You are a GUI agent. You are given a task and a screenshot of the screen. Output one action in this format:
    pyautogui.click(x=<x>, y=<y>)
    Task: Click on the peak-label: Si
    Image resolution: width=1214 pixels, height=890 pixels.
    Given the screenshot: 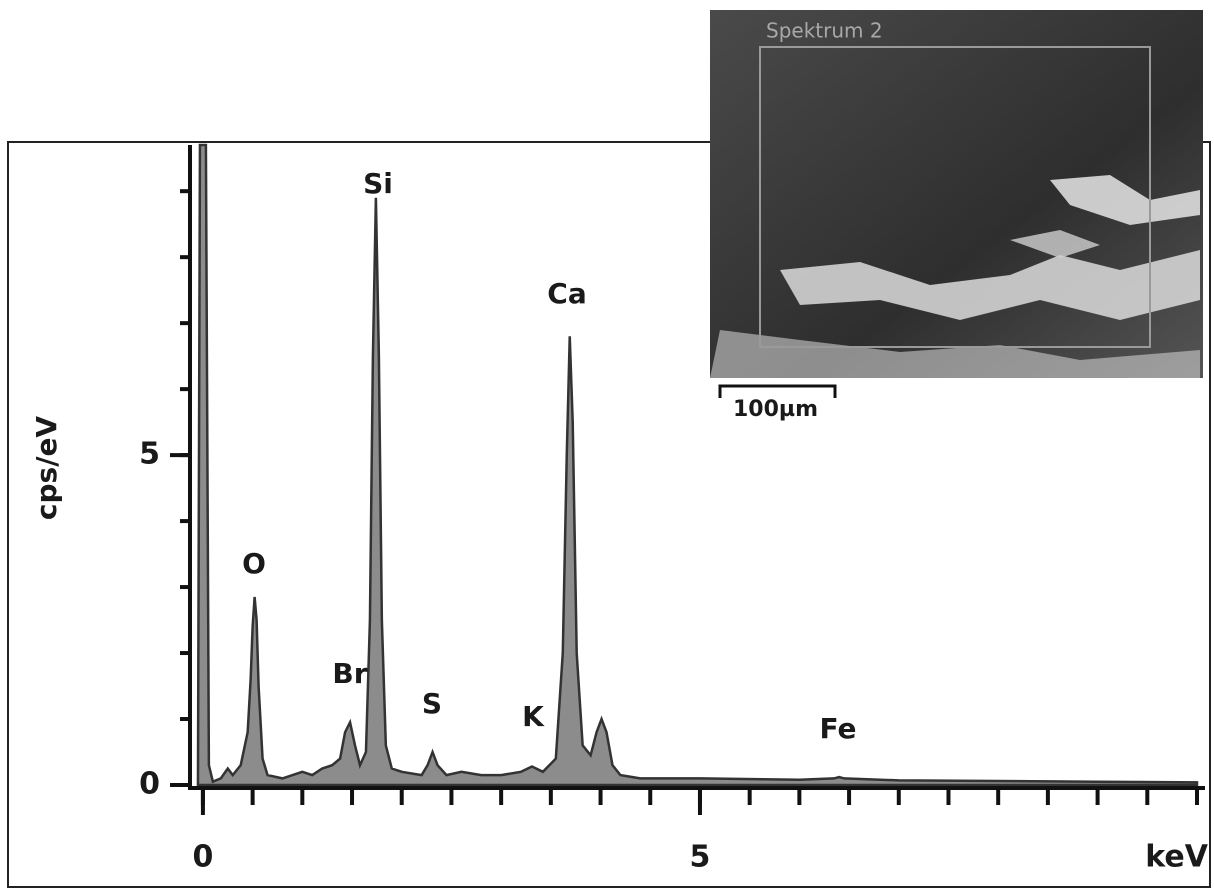 What is the action you would take?
    pyautogui.click(x=378, y=183)
    